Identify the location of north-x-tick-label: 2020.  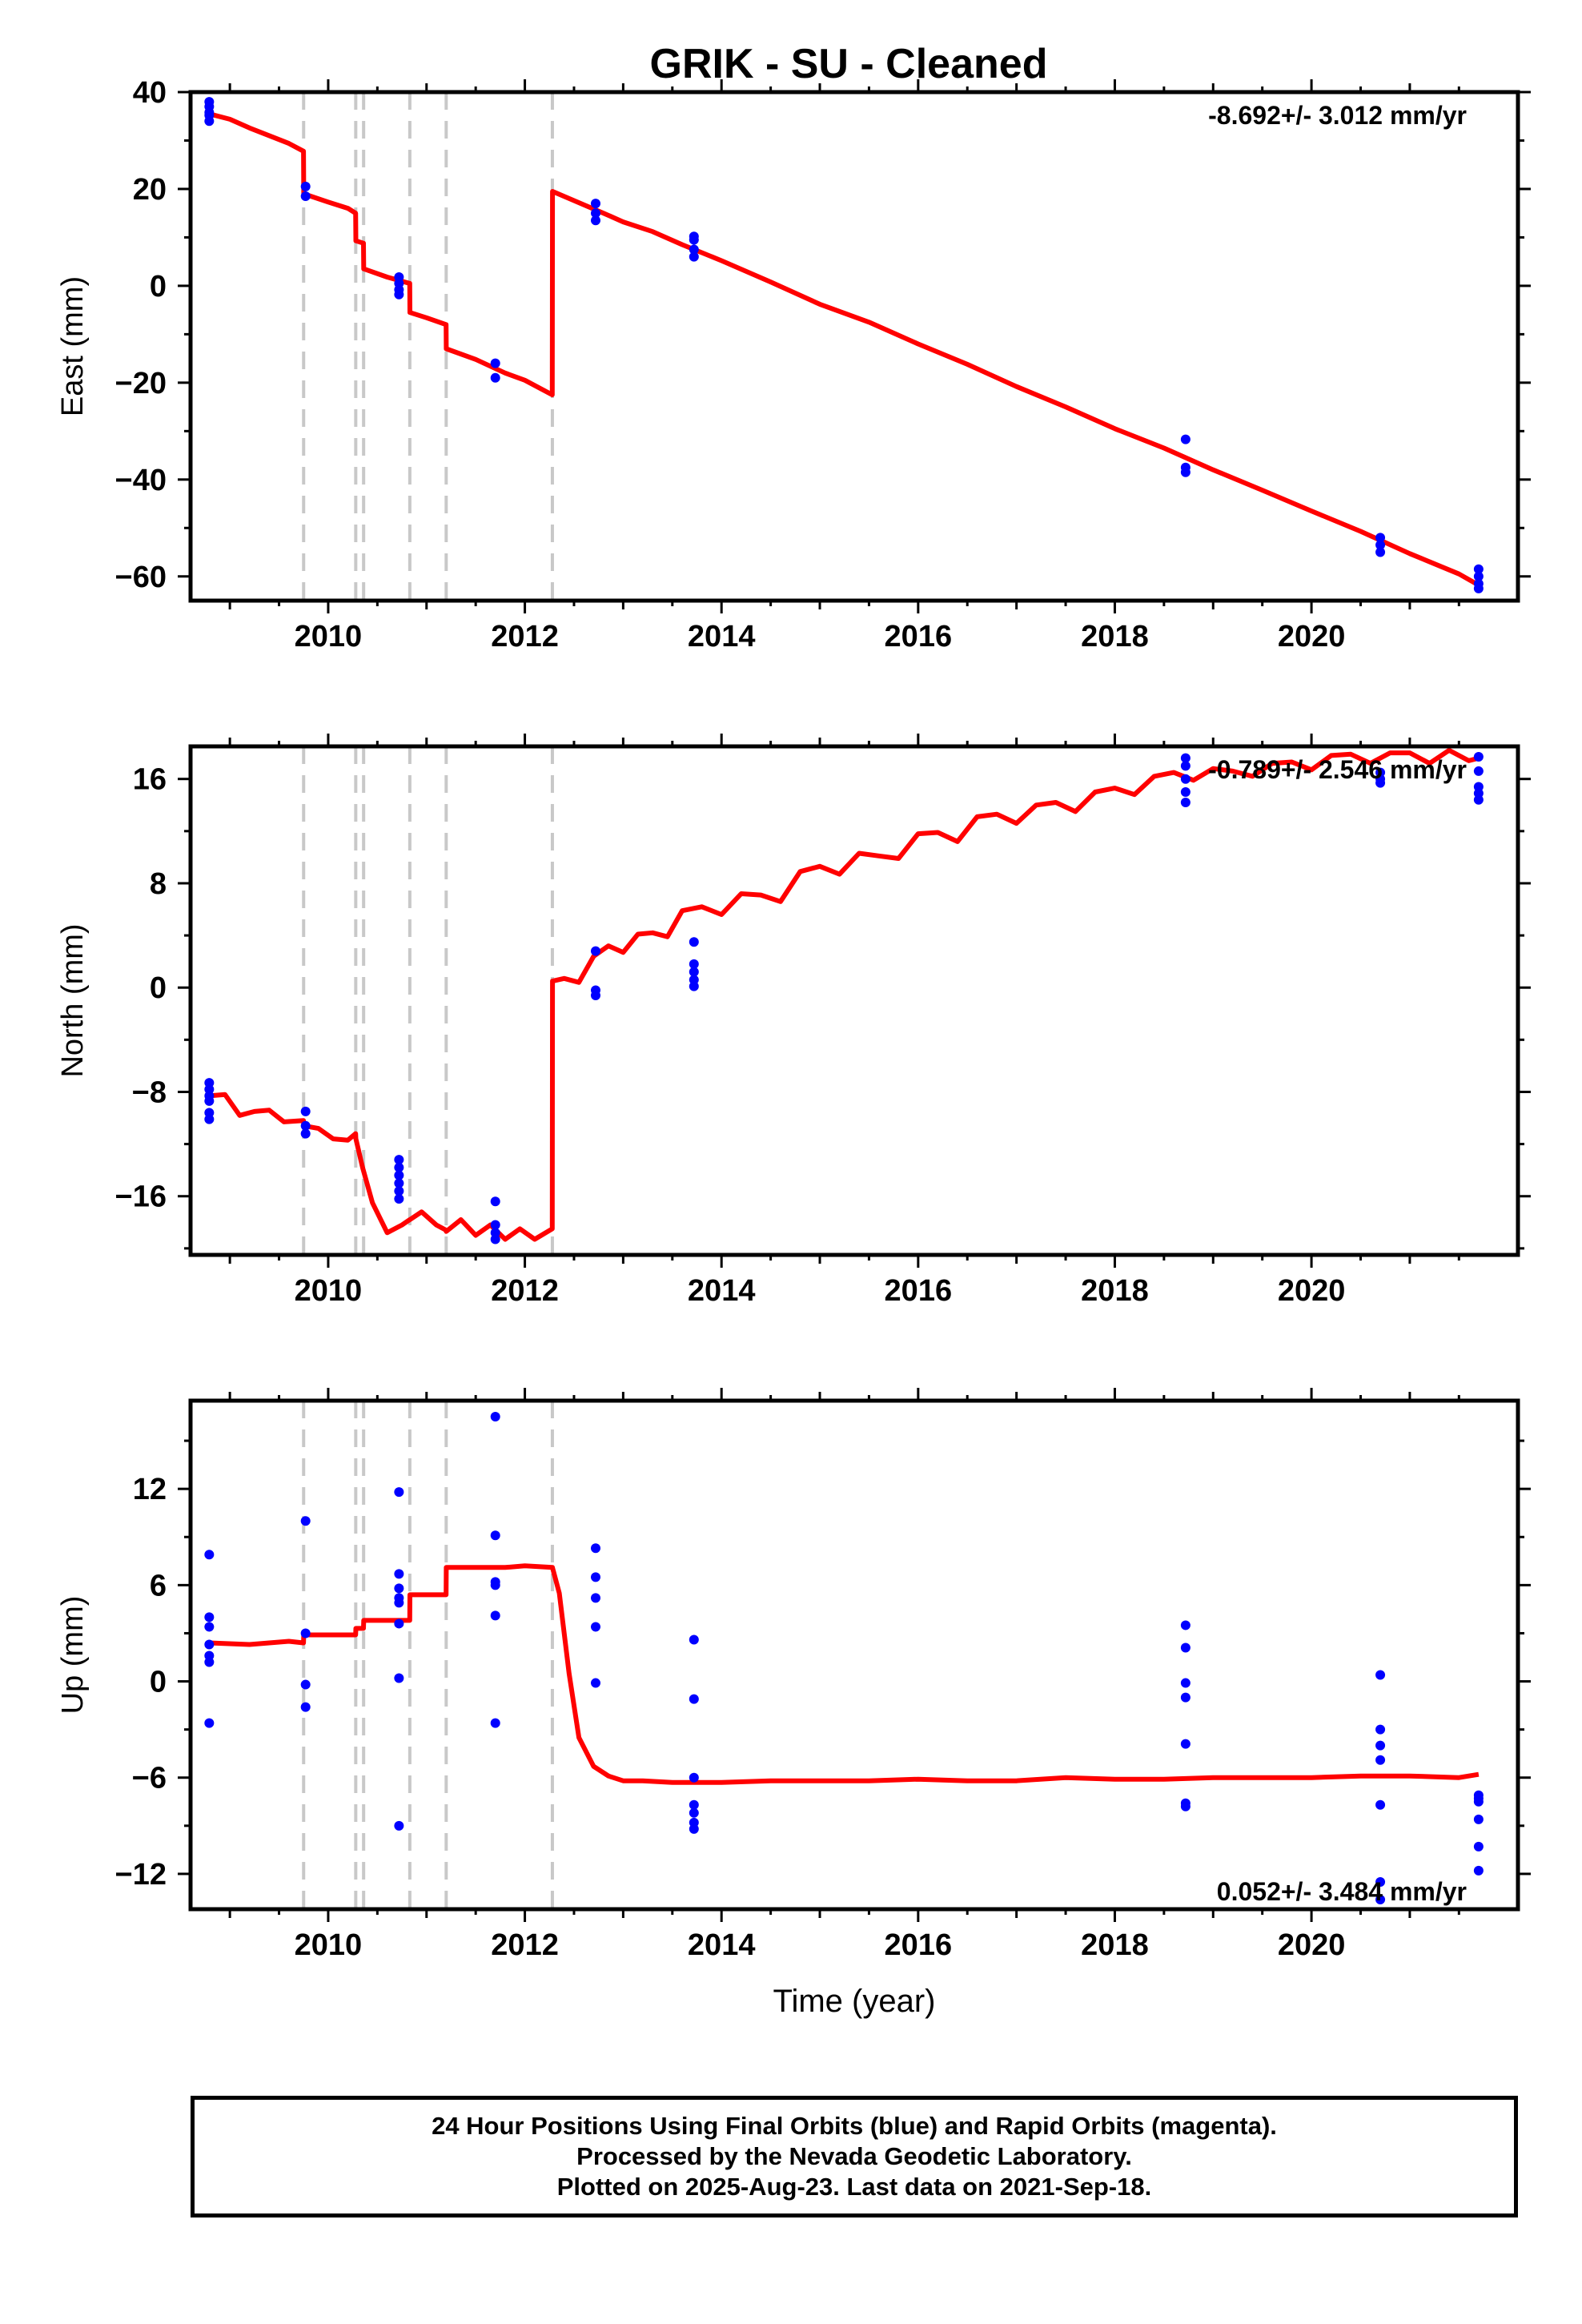
(1312, 1291).